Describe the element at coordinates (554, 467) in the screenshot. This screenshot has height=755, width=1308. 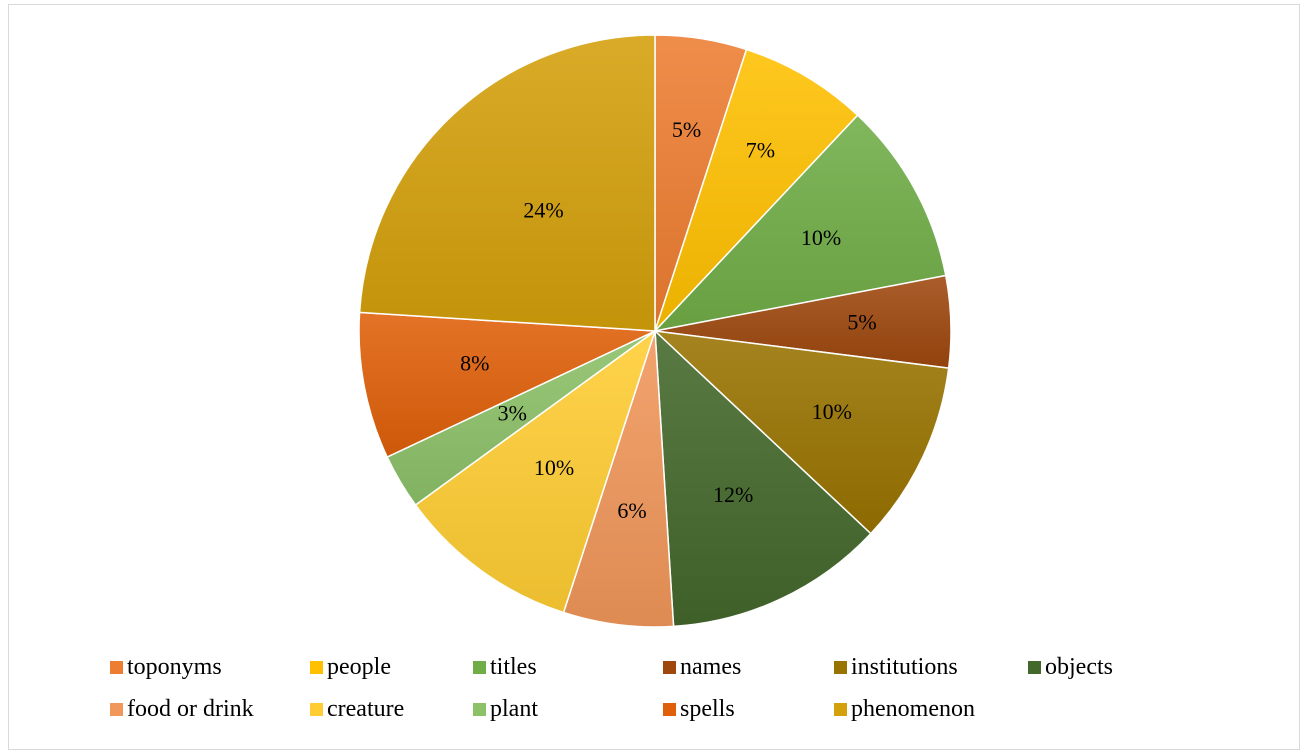
I see `data-label-creature: 10%` at that location.